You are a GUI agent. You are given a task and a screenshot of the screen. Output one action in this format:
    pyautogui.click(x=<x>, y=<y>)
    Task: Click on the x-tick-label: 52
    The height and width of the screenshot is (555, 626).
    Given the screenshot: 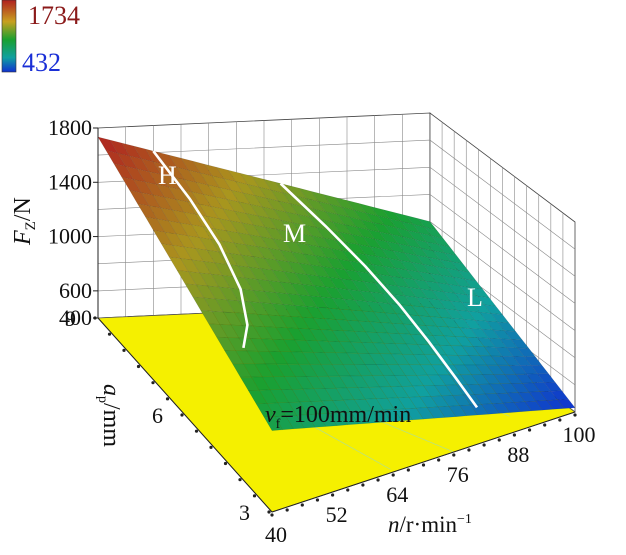 What is the action you would take?
    pyautogui.click(x=337, y=514)
    